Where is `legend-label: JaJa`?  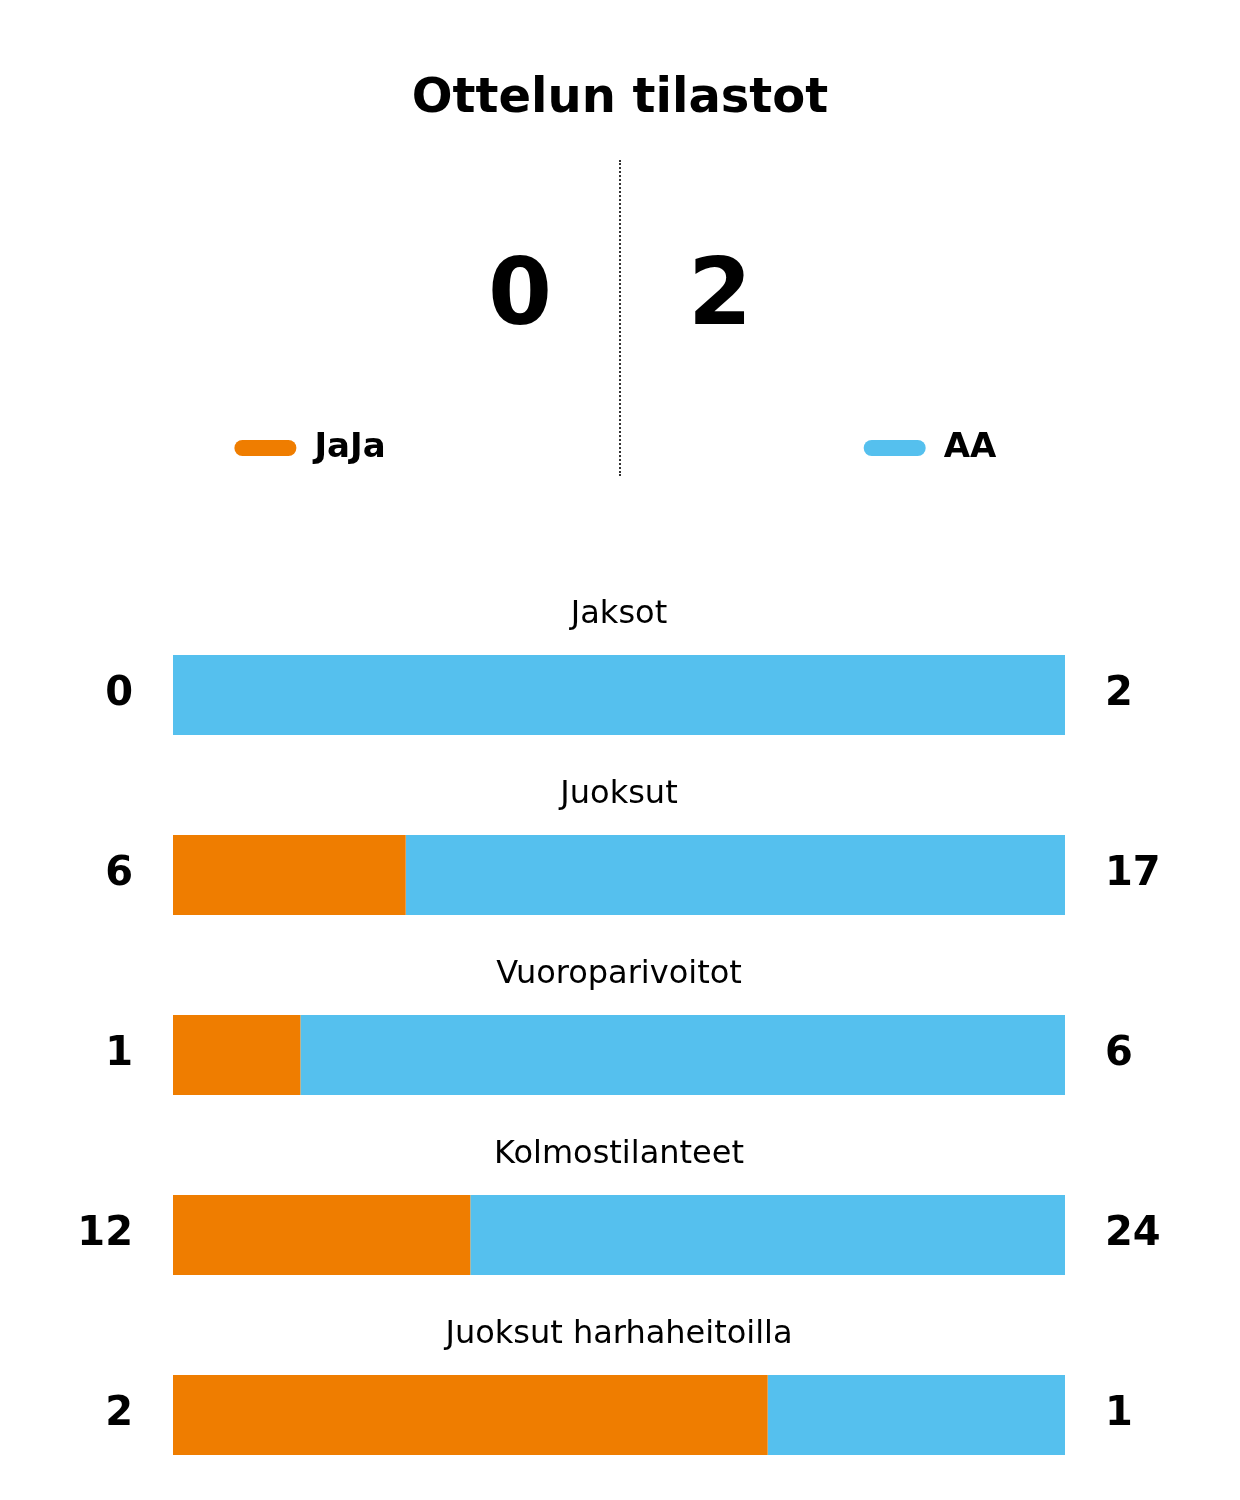
legend-label: JaJa is located at coordinates (349, 444).